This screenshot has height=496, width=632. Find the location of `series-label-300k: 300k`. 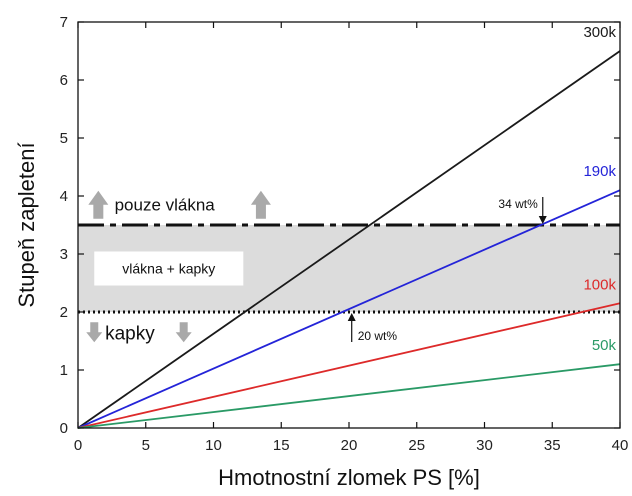

series-label-300k: 300k is located at coordinates (599, 32).